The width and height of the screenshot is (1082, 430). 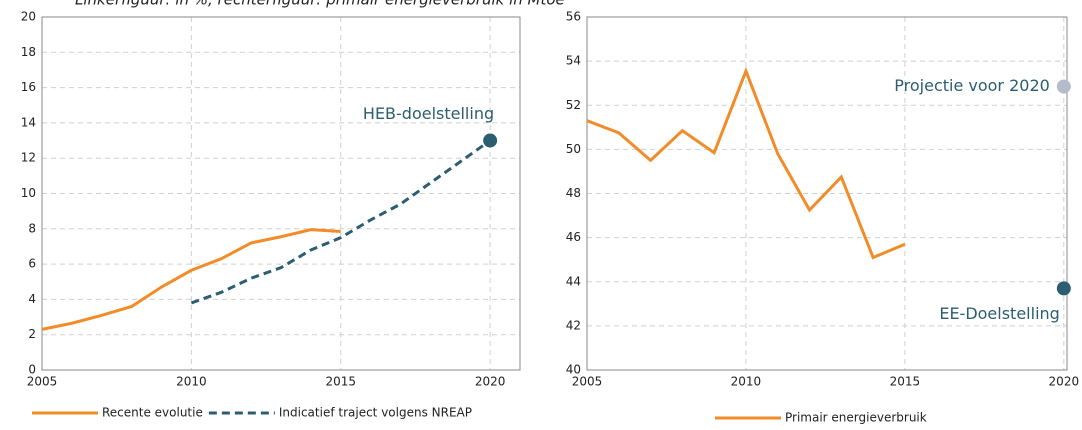 I want to click on y-tick-label: 10, so click(x=28, y=193).